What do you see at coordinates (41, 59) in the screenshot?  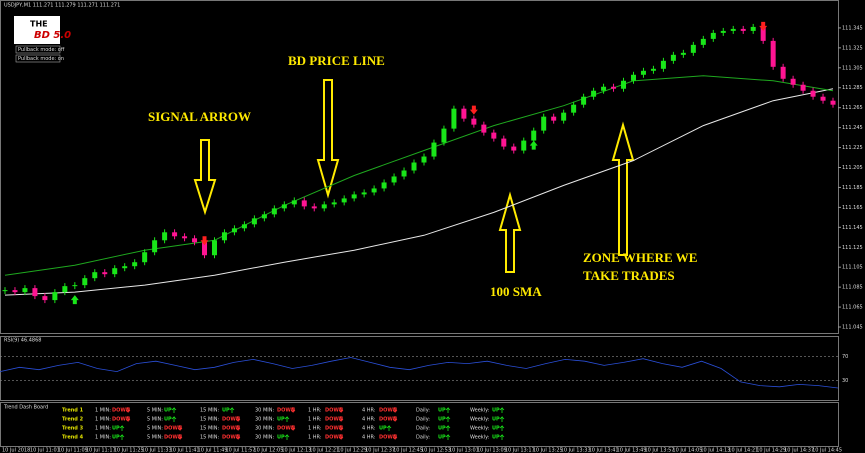 I see `pullback-on: Pullback mode: on` at bounding box center [41, 59].